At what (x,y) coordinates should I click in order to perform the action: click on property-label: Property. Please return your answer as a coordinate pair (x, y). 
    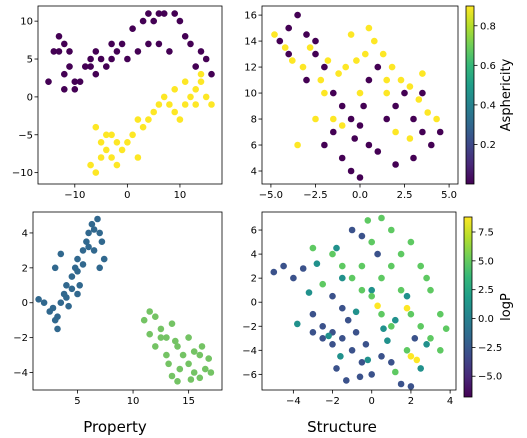
    Looking at the image, I should click on (115, 427).